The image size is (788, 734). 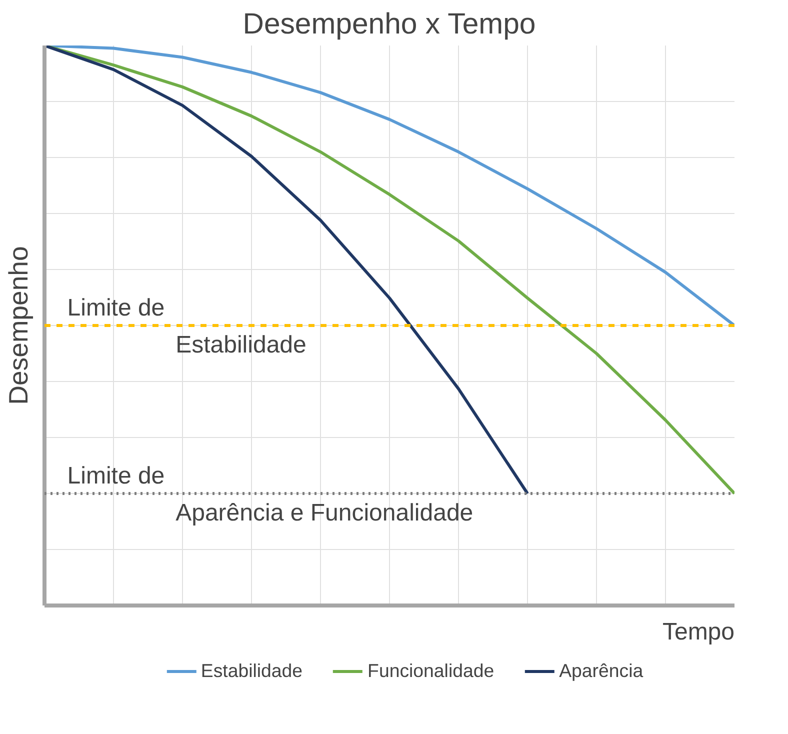 I want to click on ref-line-label: Limite de Aparência e Funcionalidade, so click(x=270, y=494).